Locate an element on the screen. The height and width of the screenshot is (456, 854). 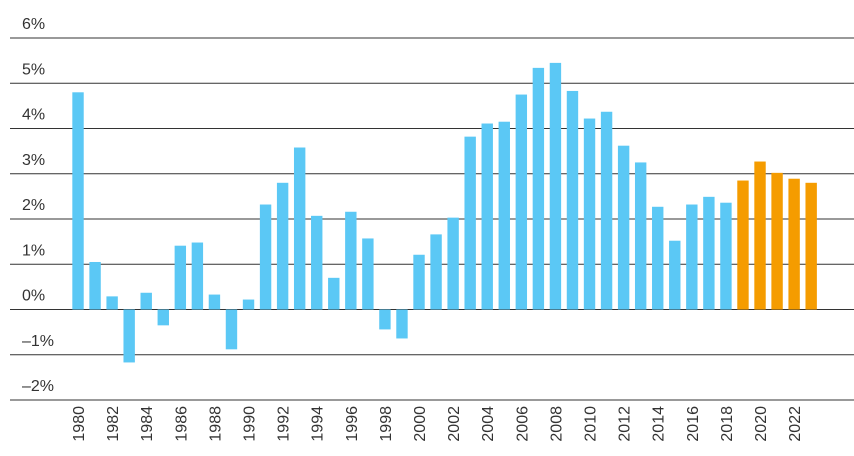
x-tick-label: 1994 is located at coordinates (318, 424).